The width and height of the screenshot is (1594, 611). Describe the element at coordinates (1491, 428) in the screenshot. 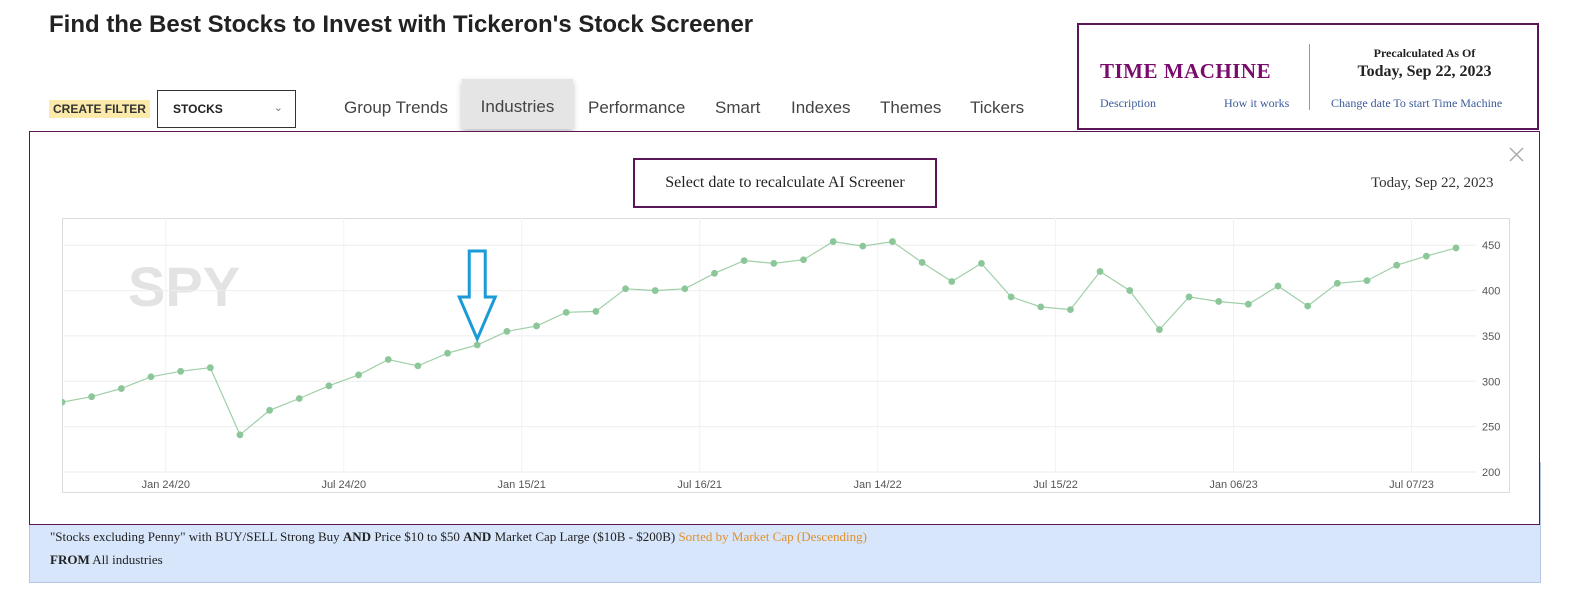

I see `y-tick-label: 250` at that location.